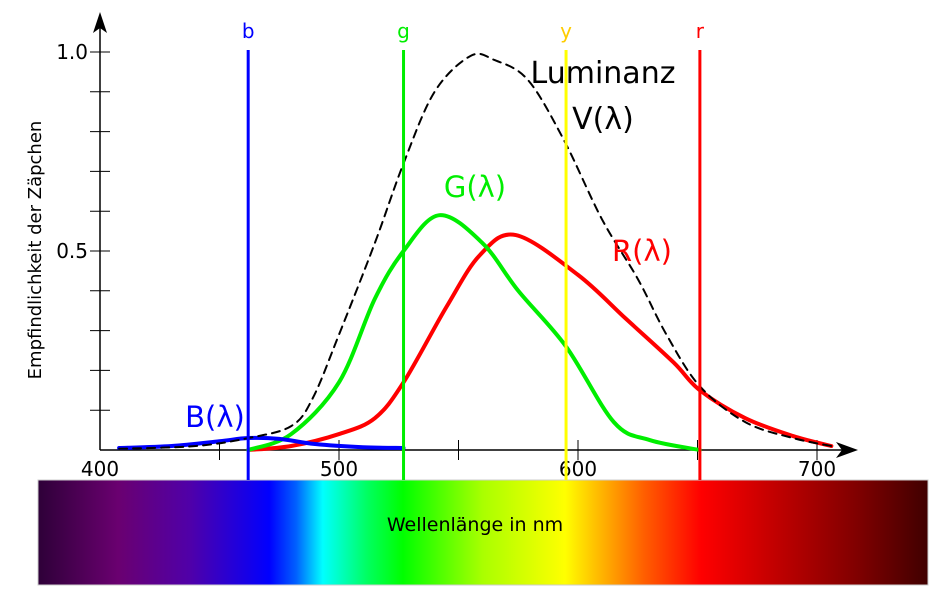 The image size is (942, 594). What do you see at coordinates (642, 251) in the screenshot?
I see `label-r-curve: R(λ)` at bounding box center [642, 251].